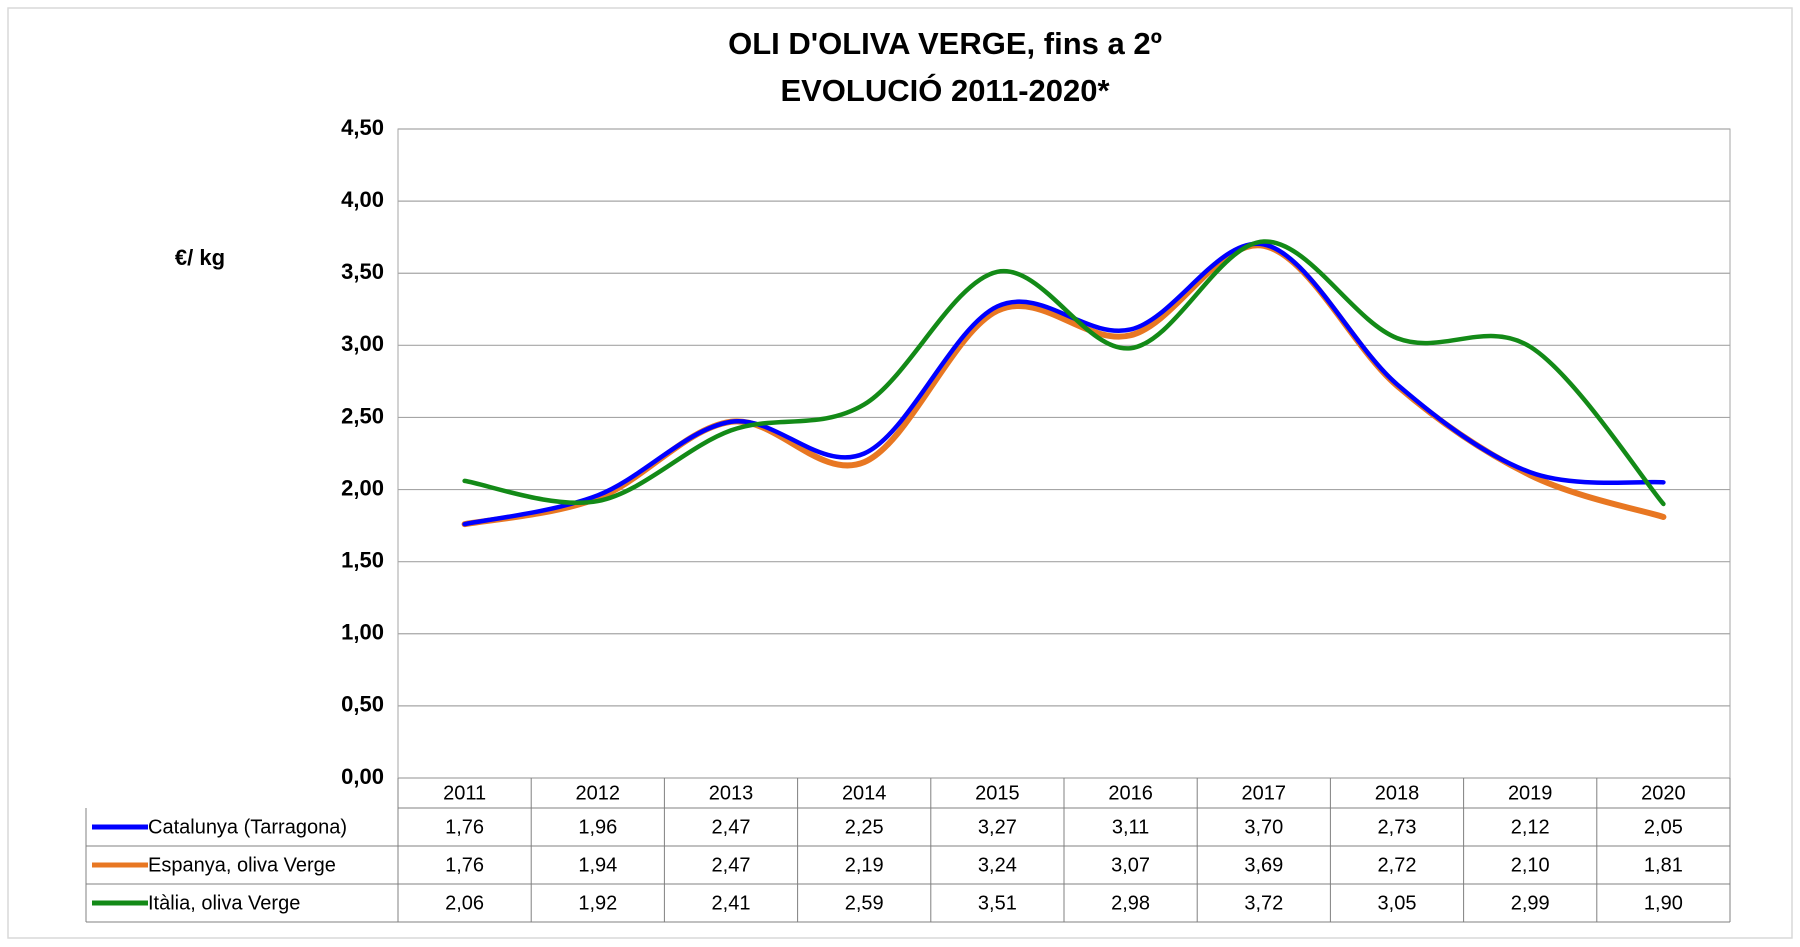  I want to click on x-tick-label: 2018, so click(1397, 793).